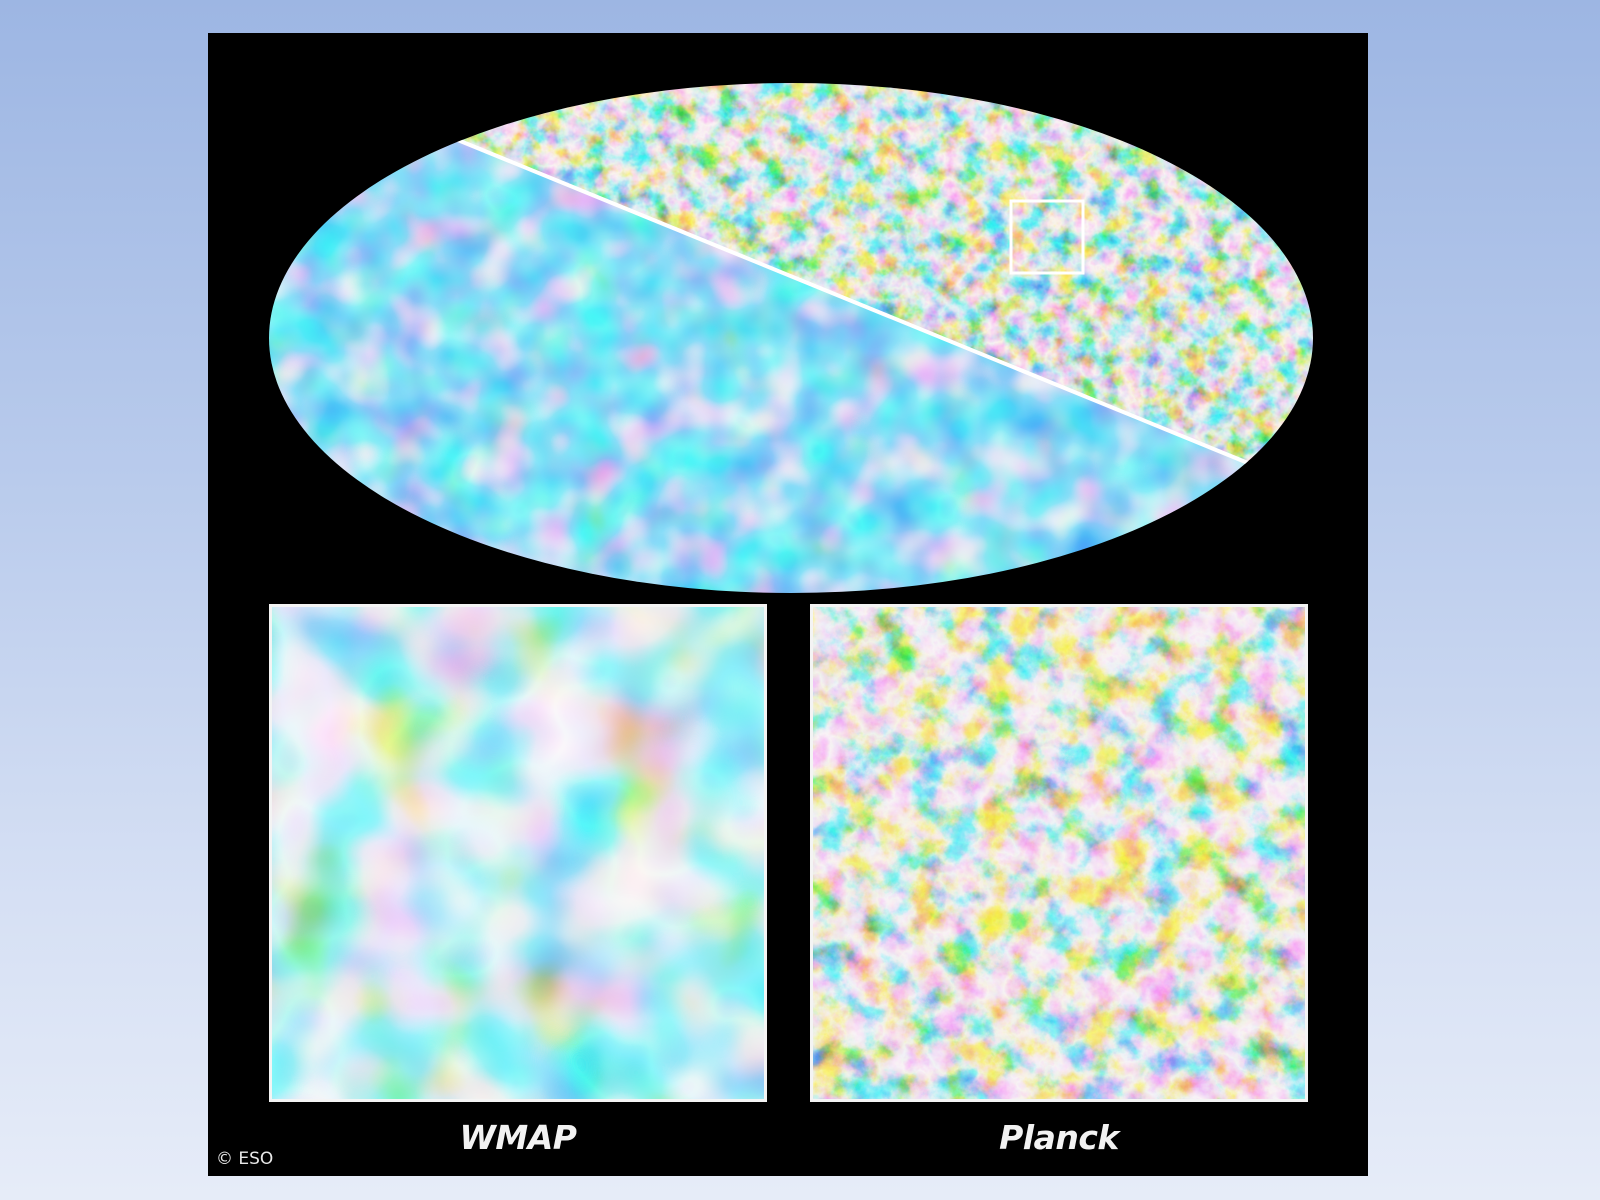 The height and width of the screenshot is (1200, 1600). What do you see at coordinates (518, 1137) in the screenshot?
I see `wmap-caption: WMAP` at bounding box center [518, 1137].